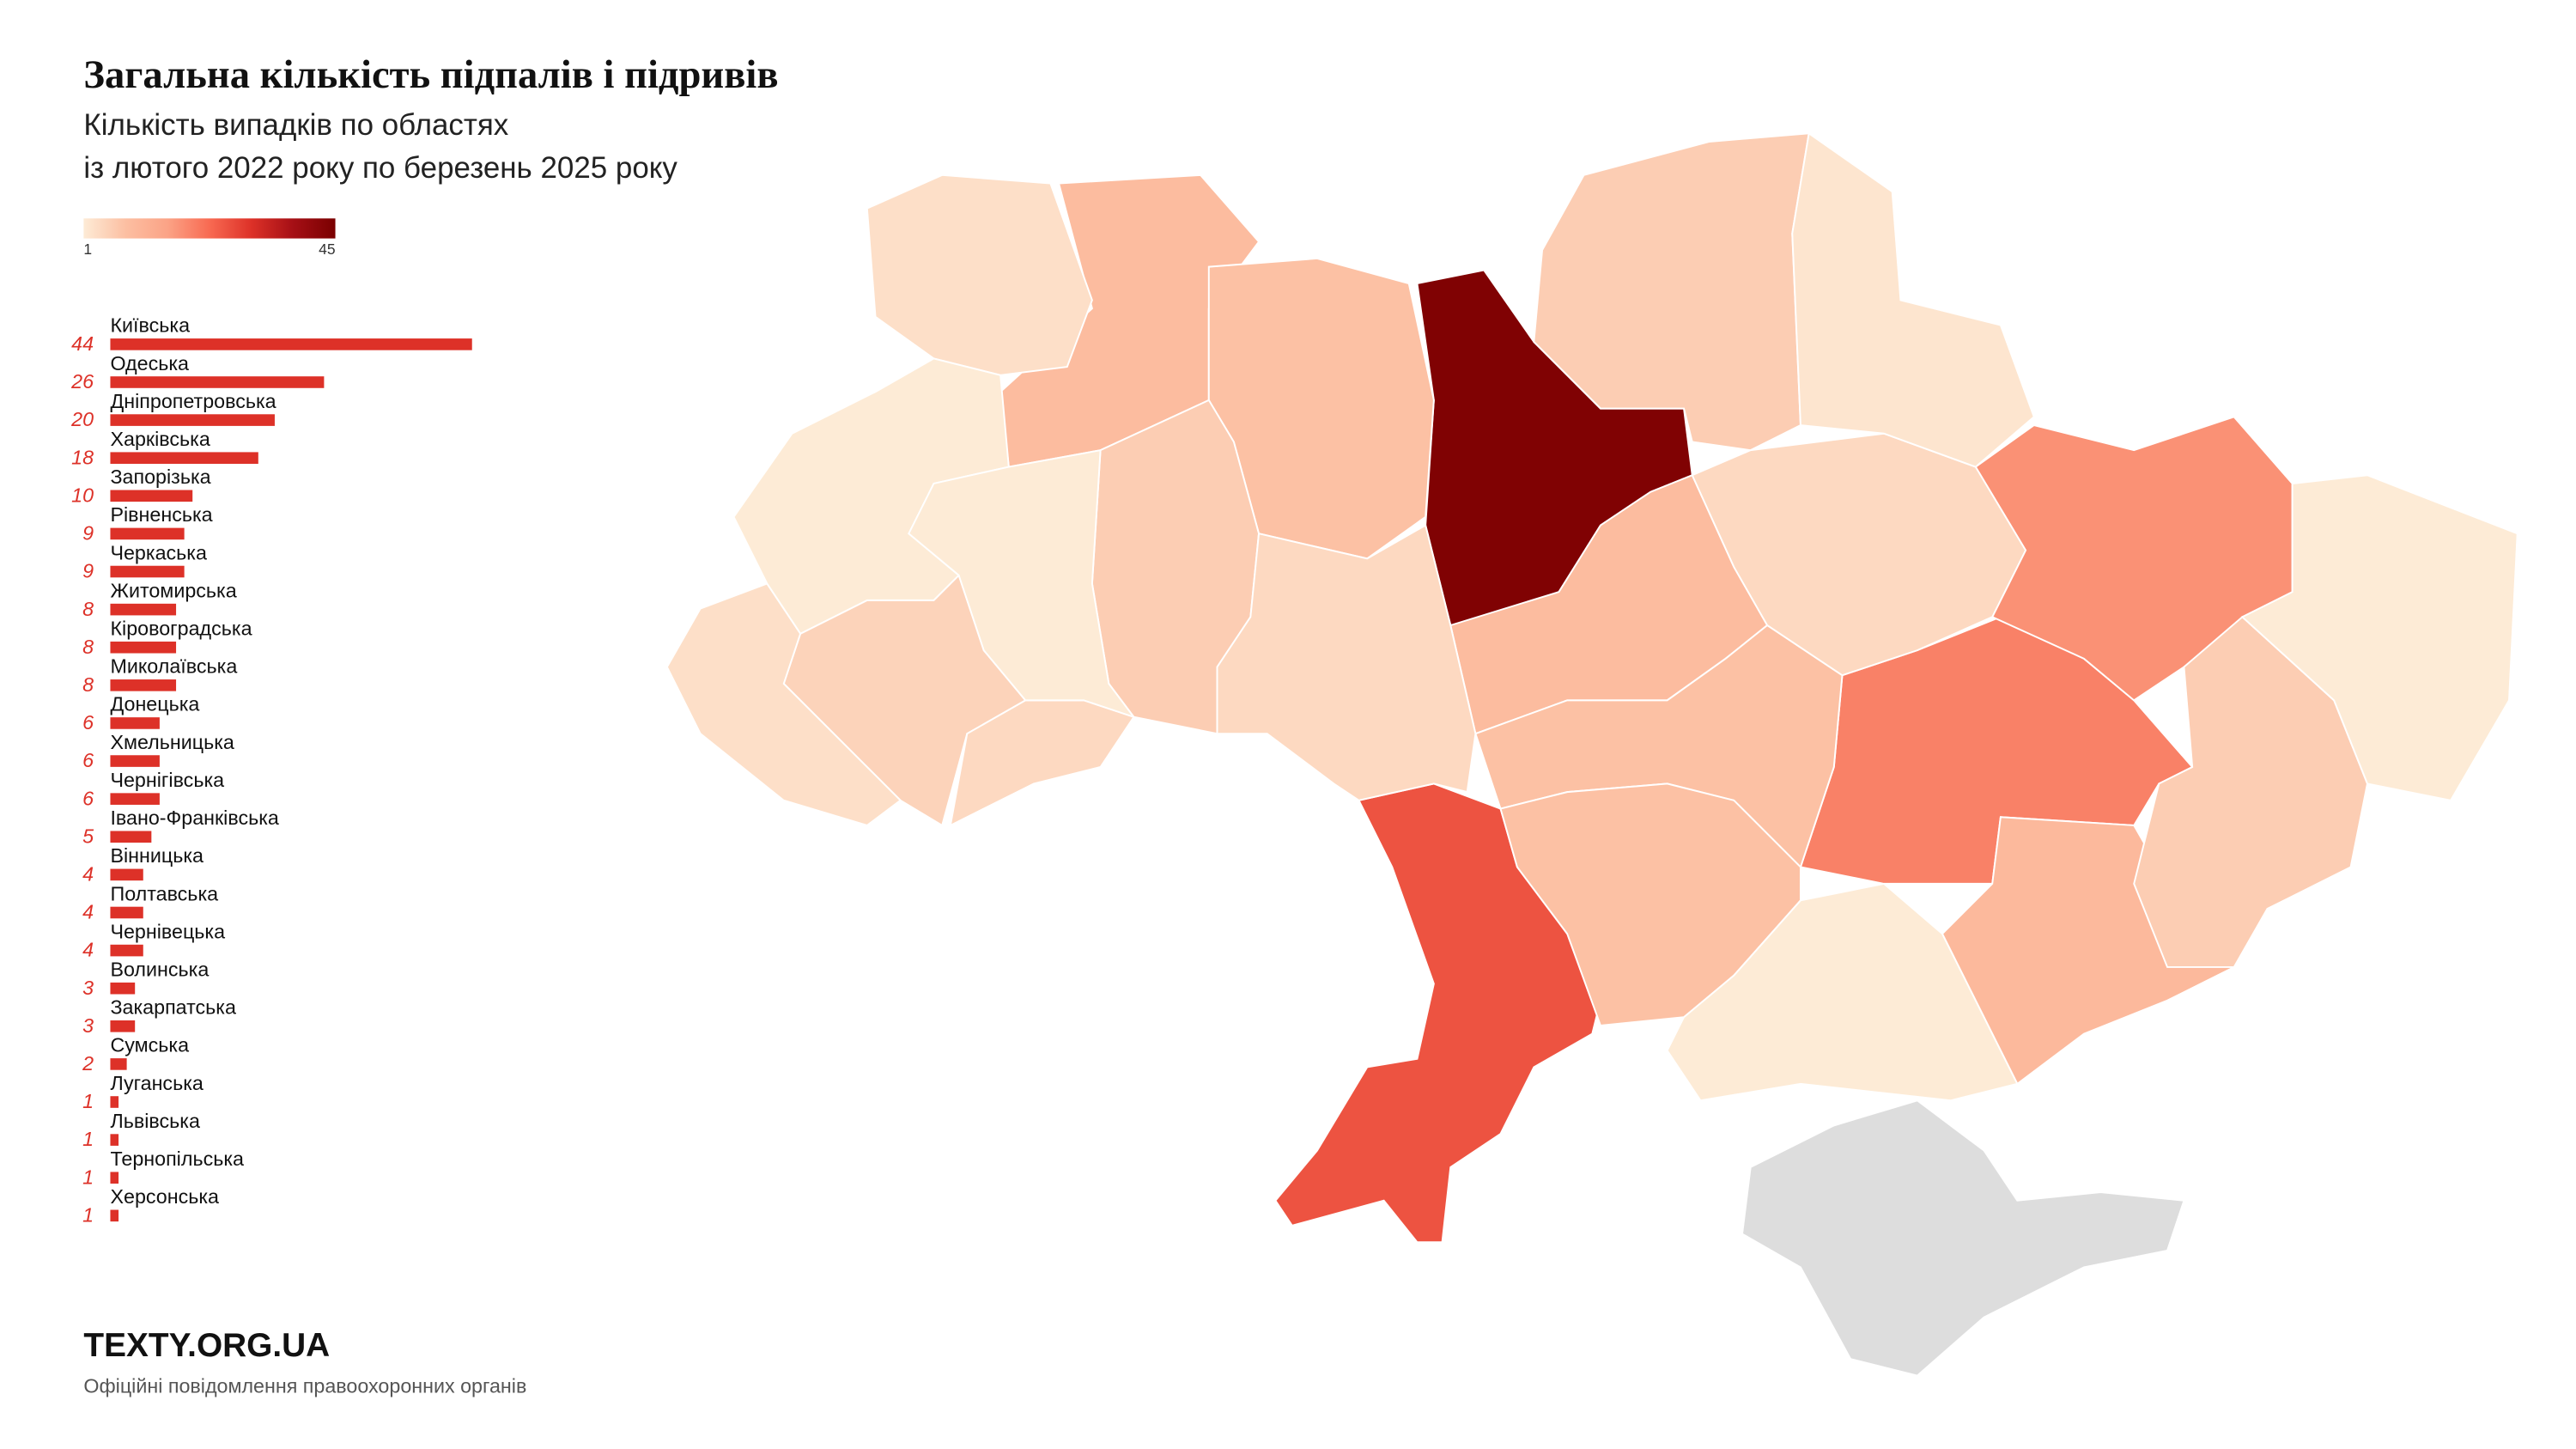  Describe the element at coordinates (431, 74) in the screenshot. I see `chart-title: Загальна кількість підпалів і підривів` at that location.